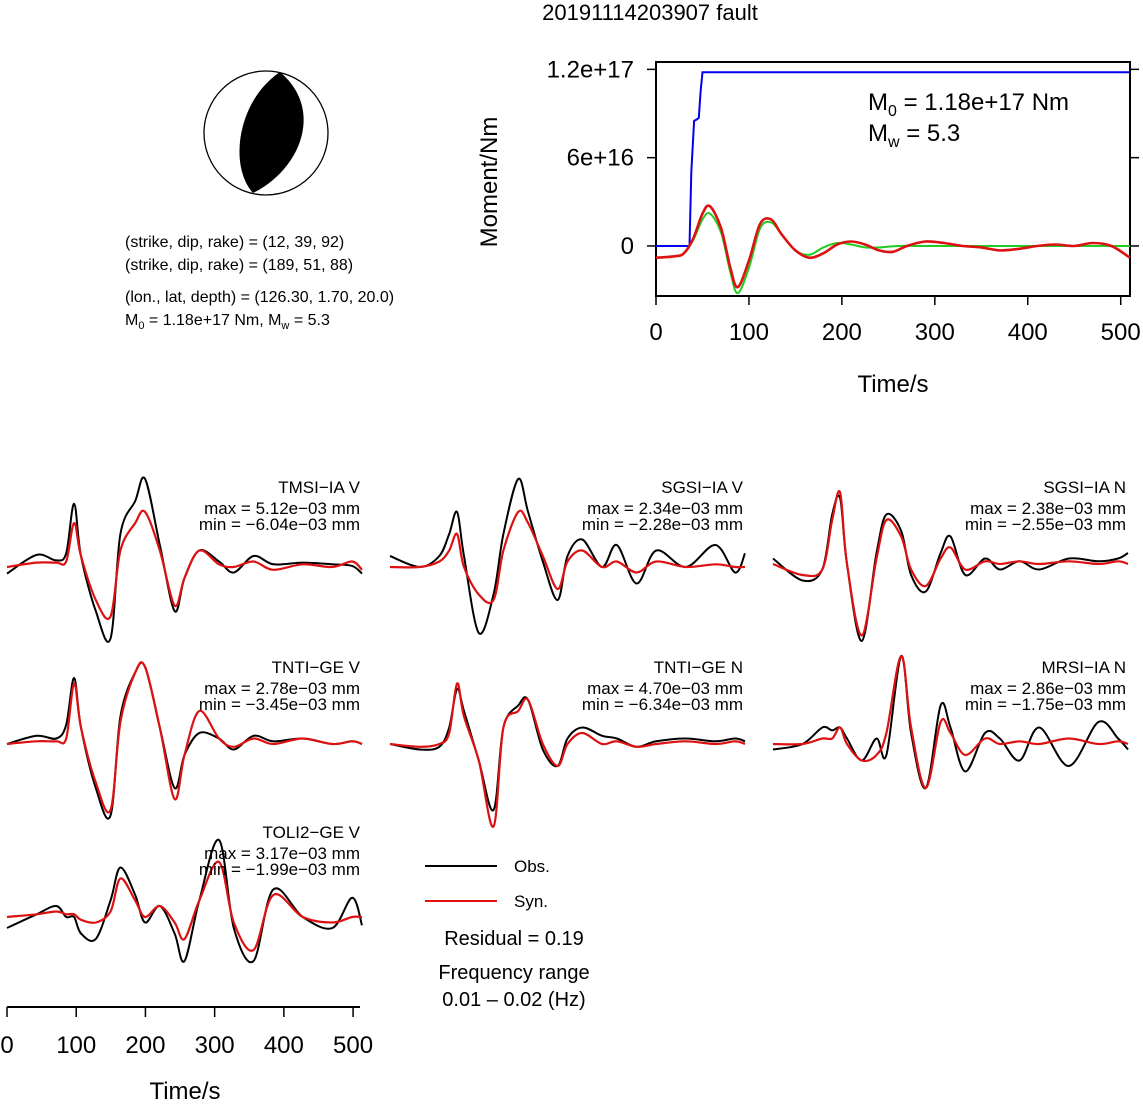  Describe the element at coordinates (513, 1000) in the screenshot. I see `frequency-value: 0.01 – 0.02 (Hz)` at that location.